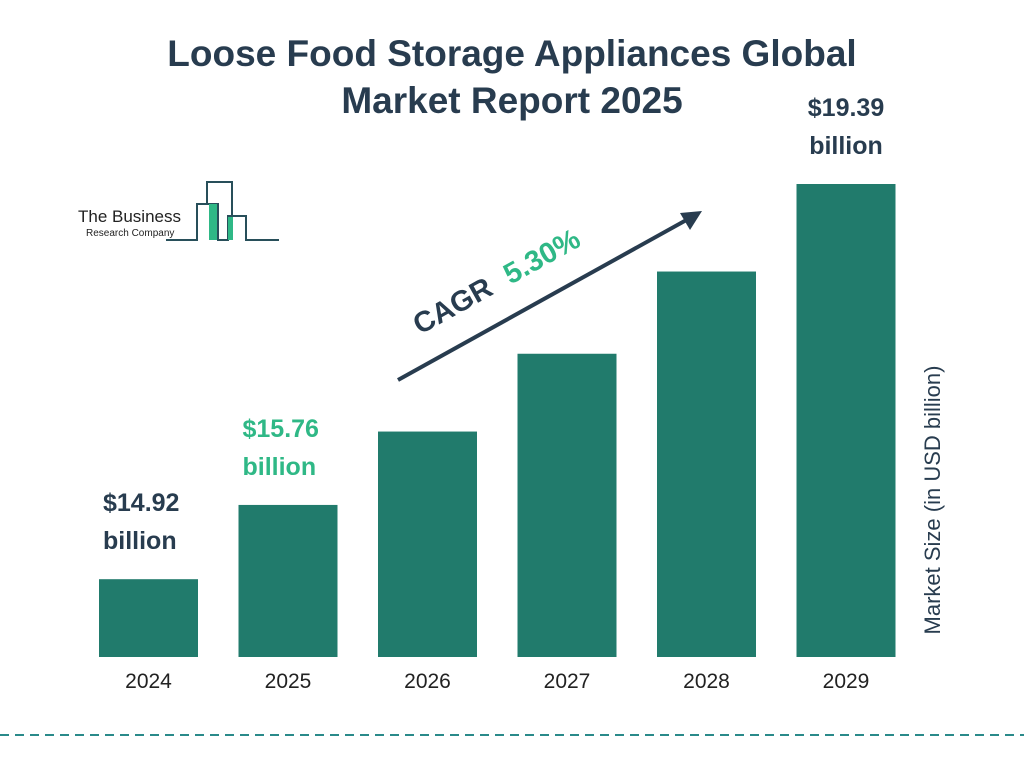  I want to click on x-tick-label: 2027, so click(567, 681).